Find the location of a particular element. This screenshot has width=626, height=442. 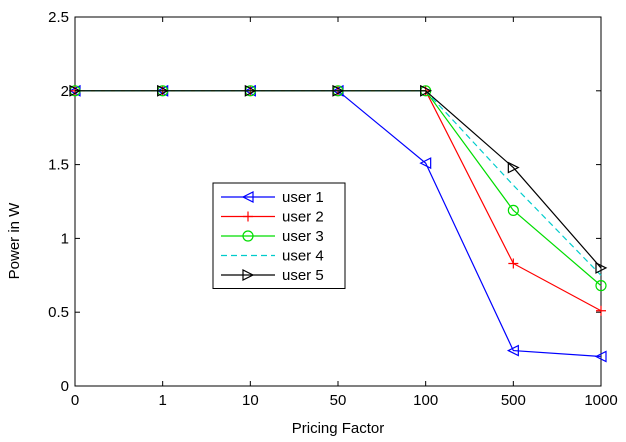

x-tick-label: 100 is located at coordinates (425, 400).